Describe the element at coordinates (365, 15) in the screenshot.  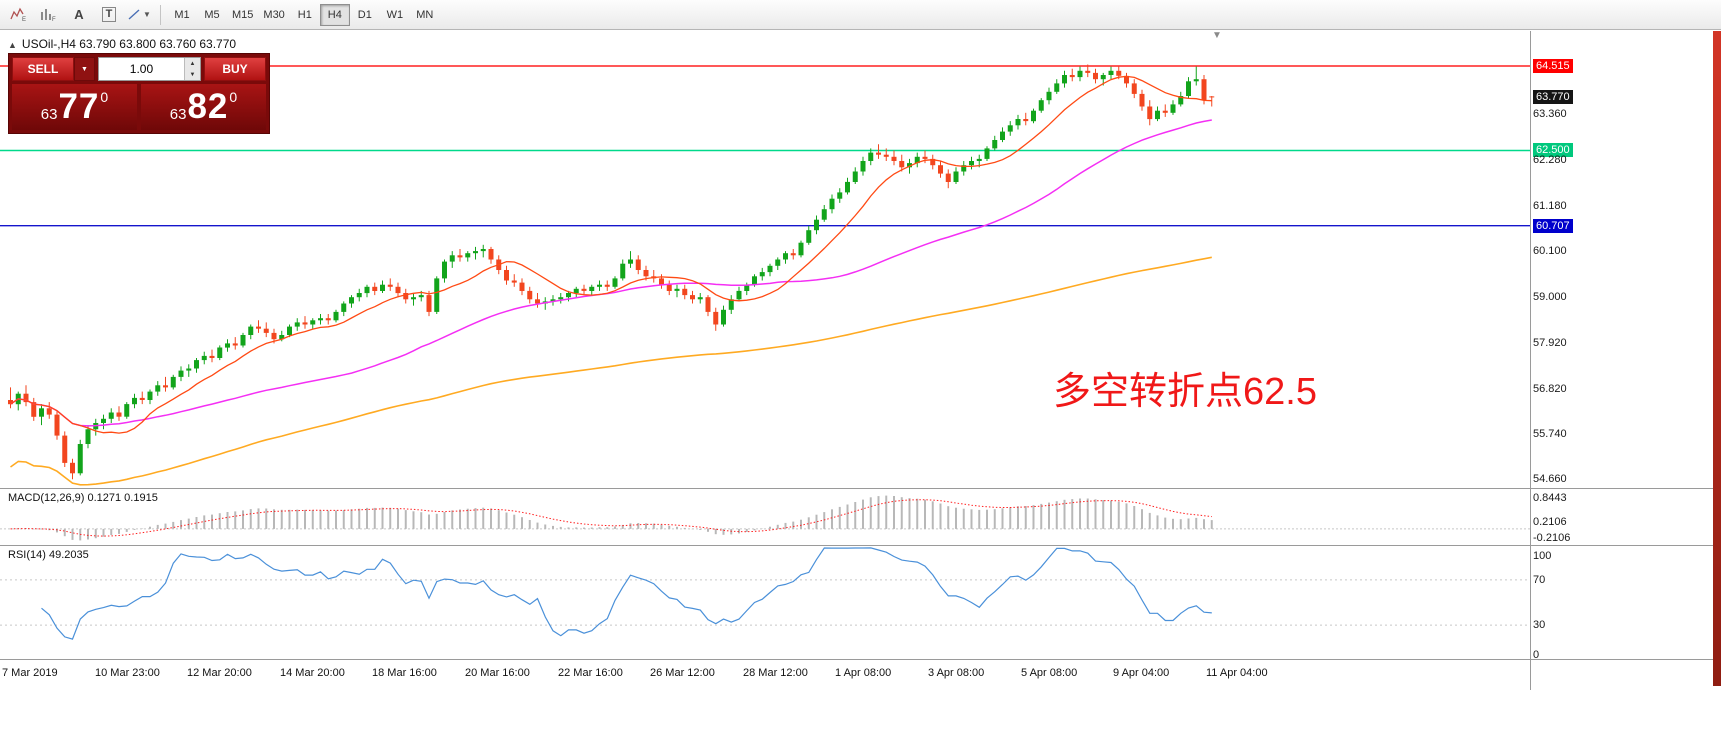
I see `timeframe-d1: D1` at that location.